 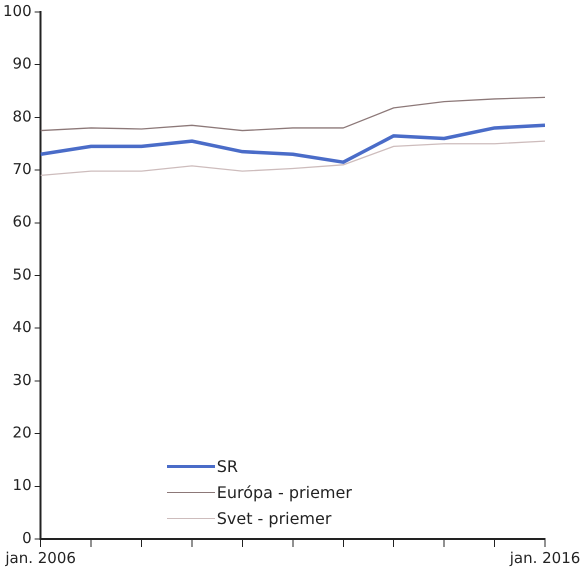 I want to click on y-tick-label: 10, so click(x=22, y=485).